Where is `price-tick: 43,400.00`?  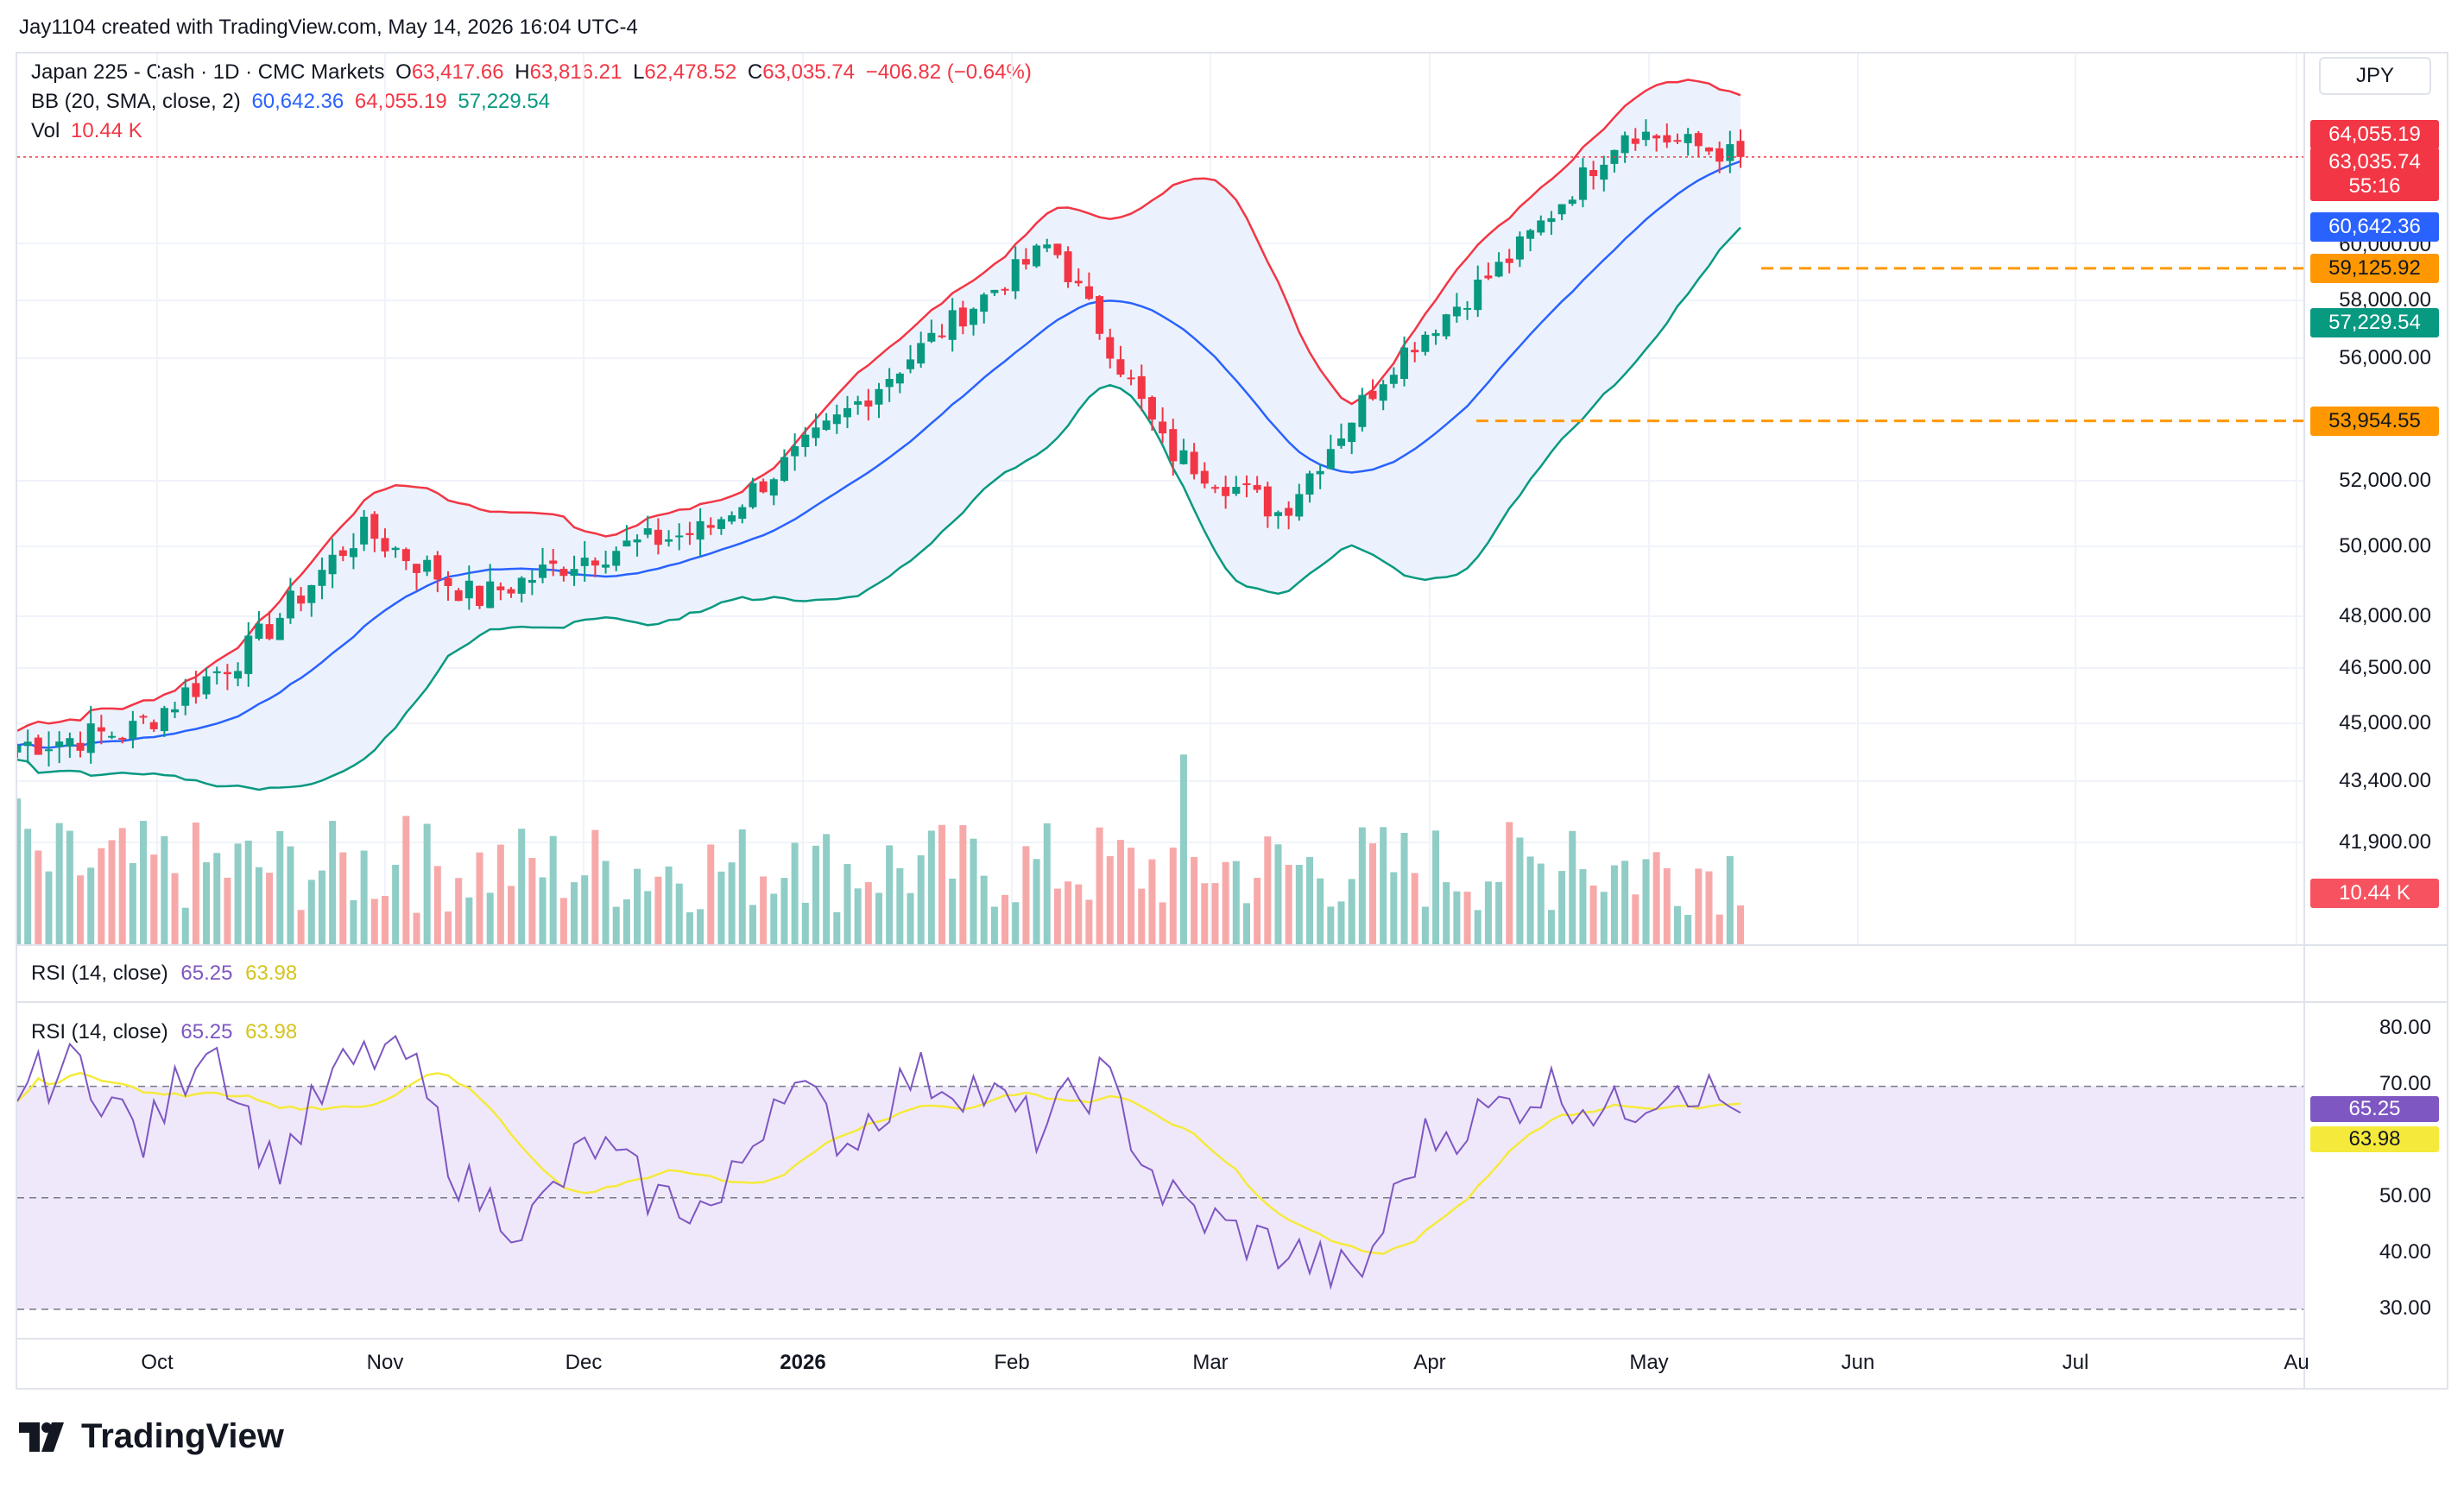
price-tick: 43,400.00 is located at coordinates (2385, 781).